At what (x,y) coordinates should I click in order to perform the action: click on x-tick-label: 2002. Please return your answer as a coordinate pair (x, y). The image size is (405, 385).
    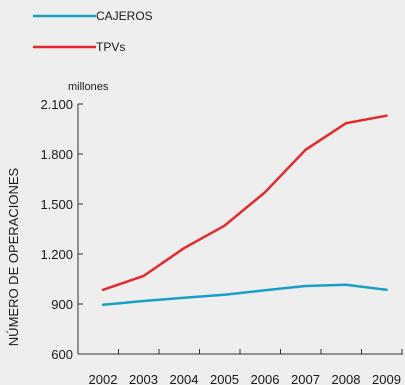
    Looking at the image, I should click on (103, 378).